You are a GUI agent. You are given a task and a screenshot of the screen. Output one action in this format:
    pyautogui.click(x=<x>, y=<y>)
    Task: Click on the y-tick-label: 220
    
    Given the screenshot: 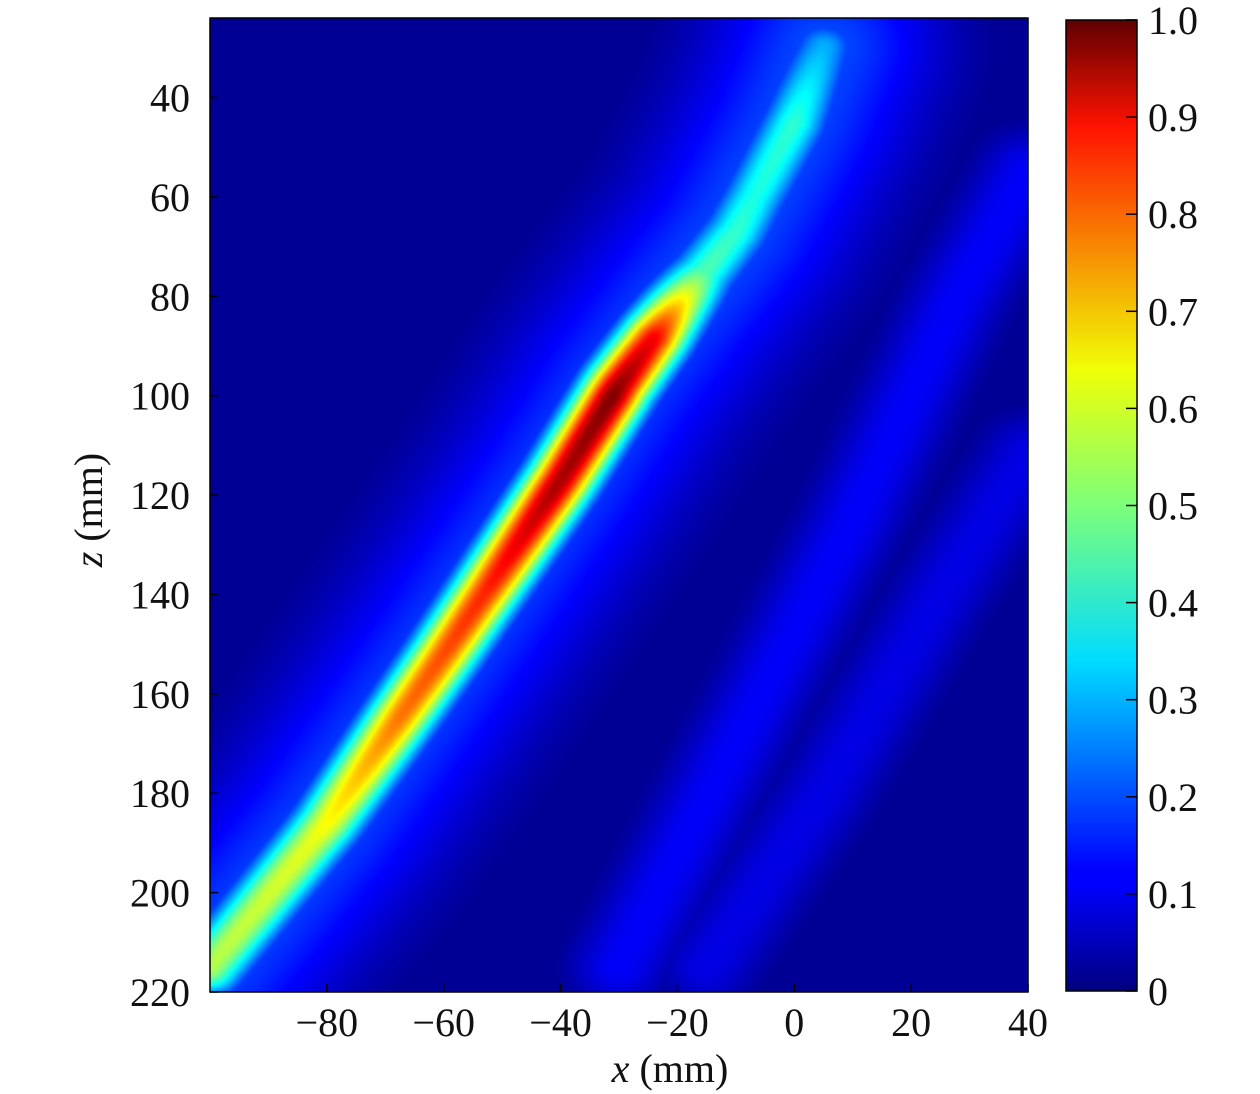 What is the action you would take?
    pyautogui.click(x=160, y=992)
    